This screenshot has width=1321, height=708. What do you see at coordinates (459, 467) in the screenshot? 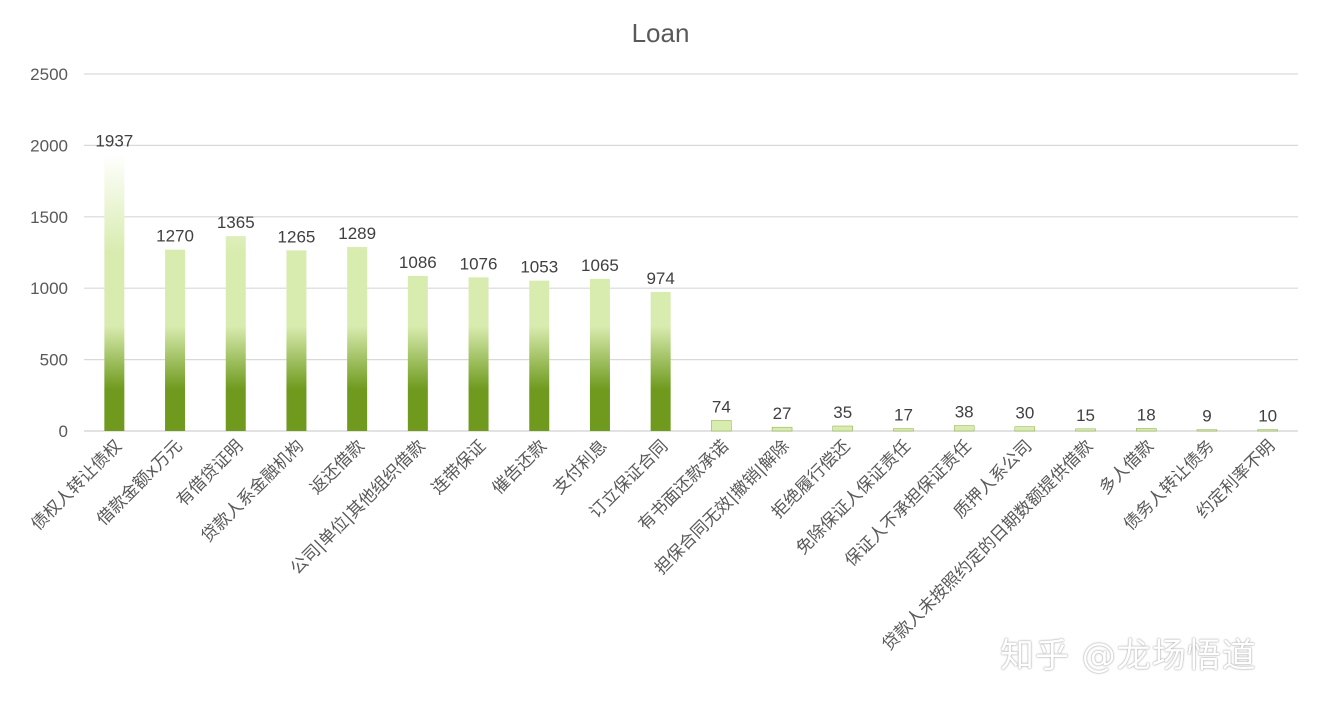
I see `category-label: 连带保证` at bounding box center [459, 467].